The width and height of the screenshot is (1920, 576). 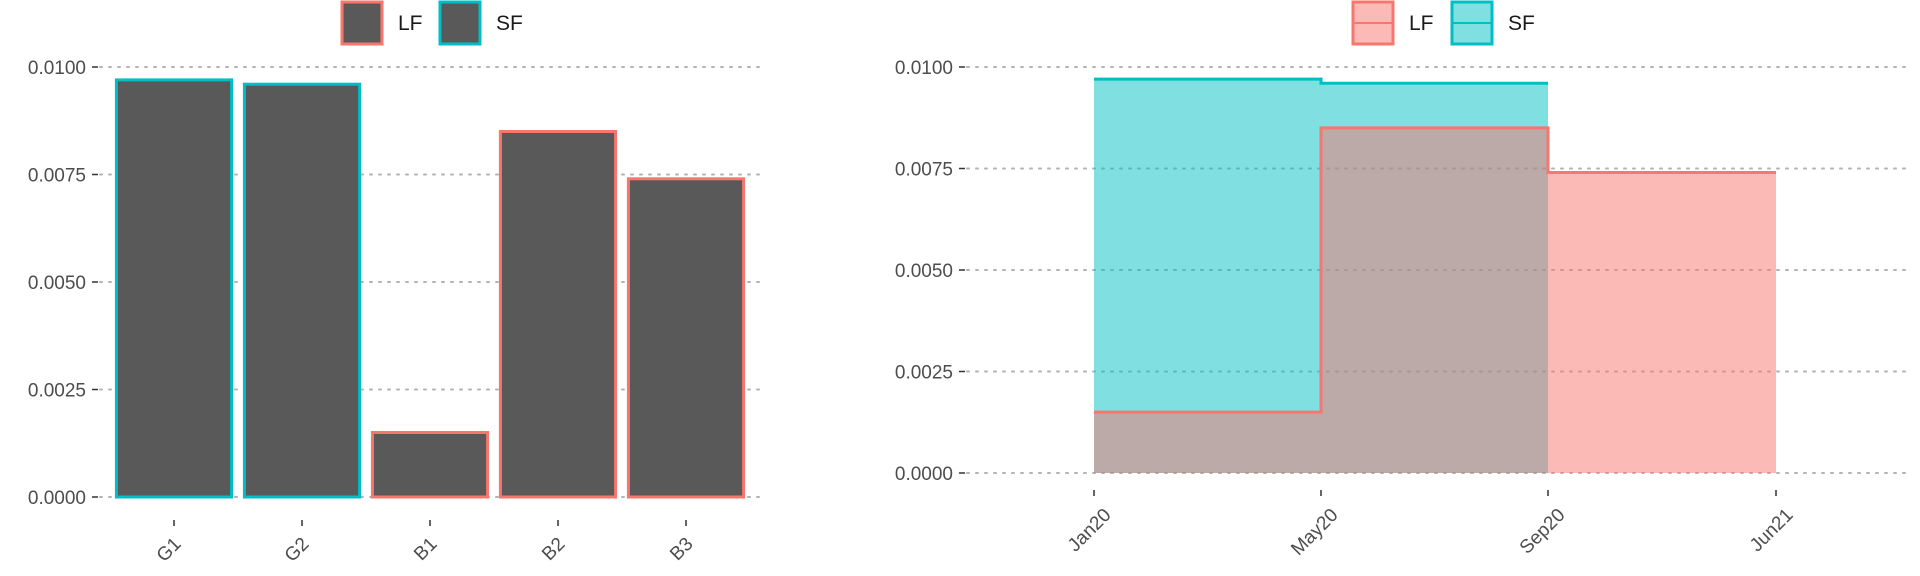 What do you see at coordinates (169, 550) in the screenshot?
I see `x-tick-label: G1` at bounding box center [169, 550].